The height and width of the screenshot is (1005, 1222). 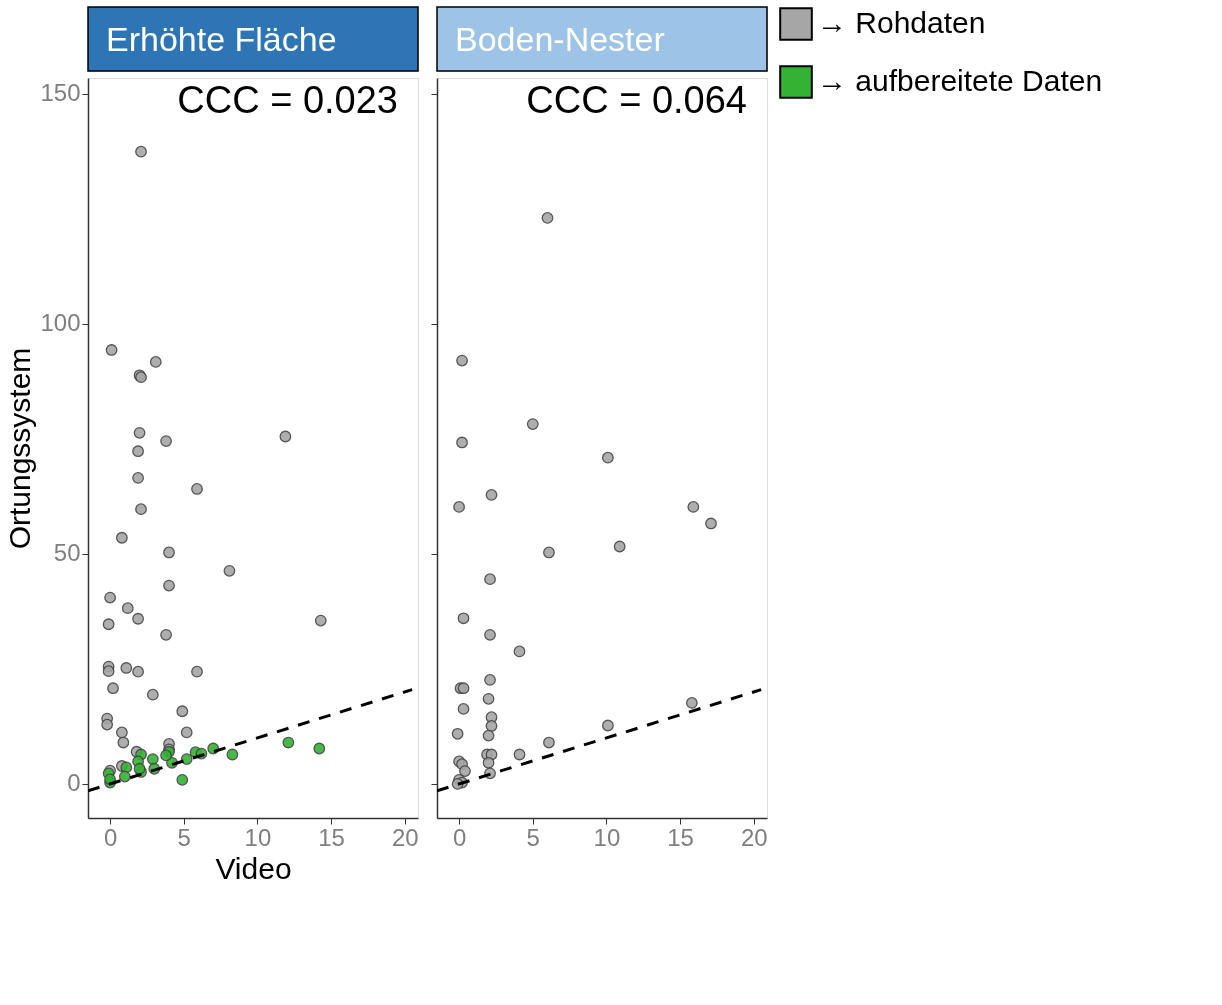 What do you see at coordinates (960, 80) in the screenshot?
I see `legend-label: → aufbereitete Daten` at bounding box center [960, 80].